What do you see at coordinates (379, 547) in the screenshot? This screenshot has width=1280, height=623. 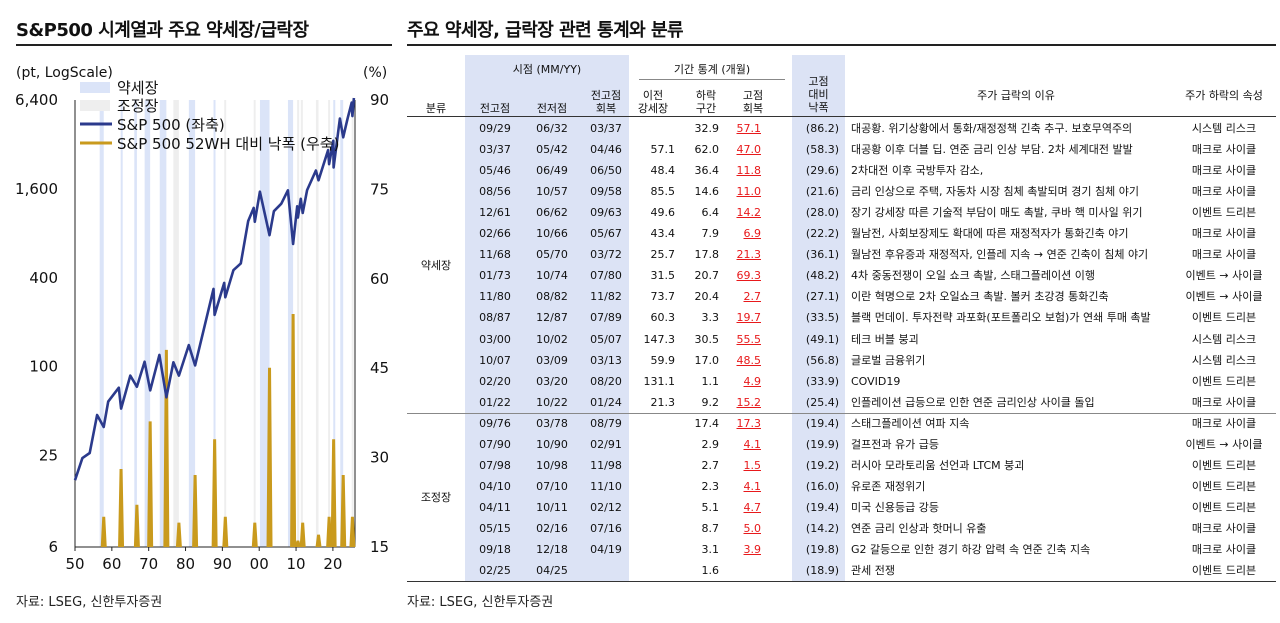 I see `right-tick-label: 15` at bounding box center [379, 547].